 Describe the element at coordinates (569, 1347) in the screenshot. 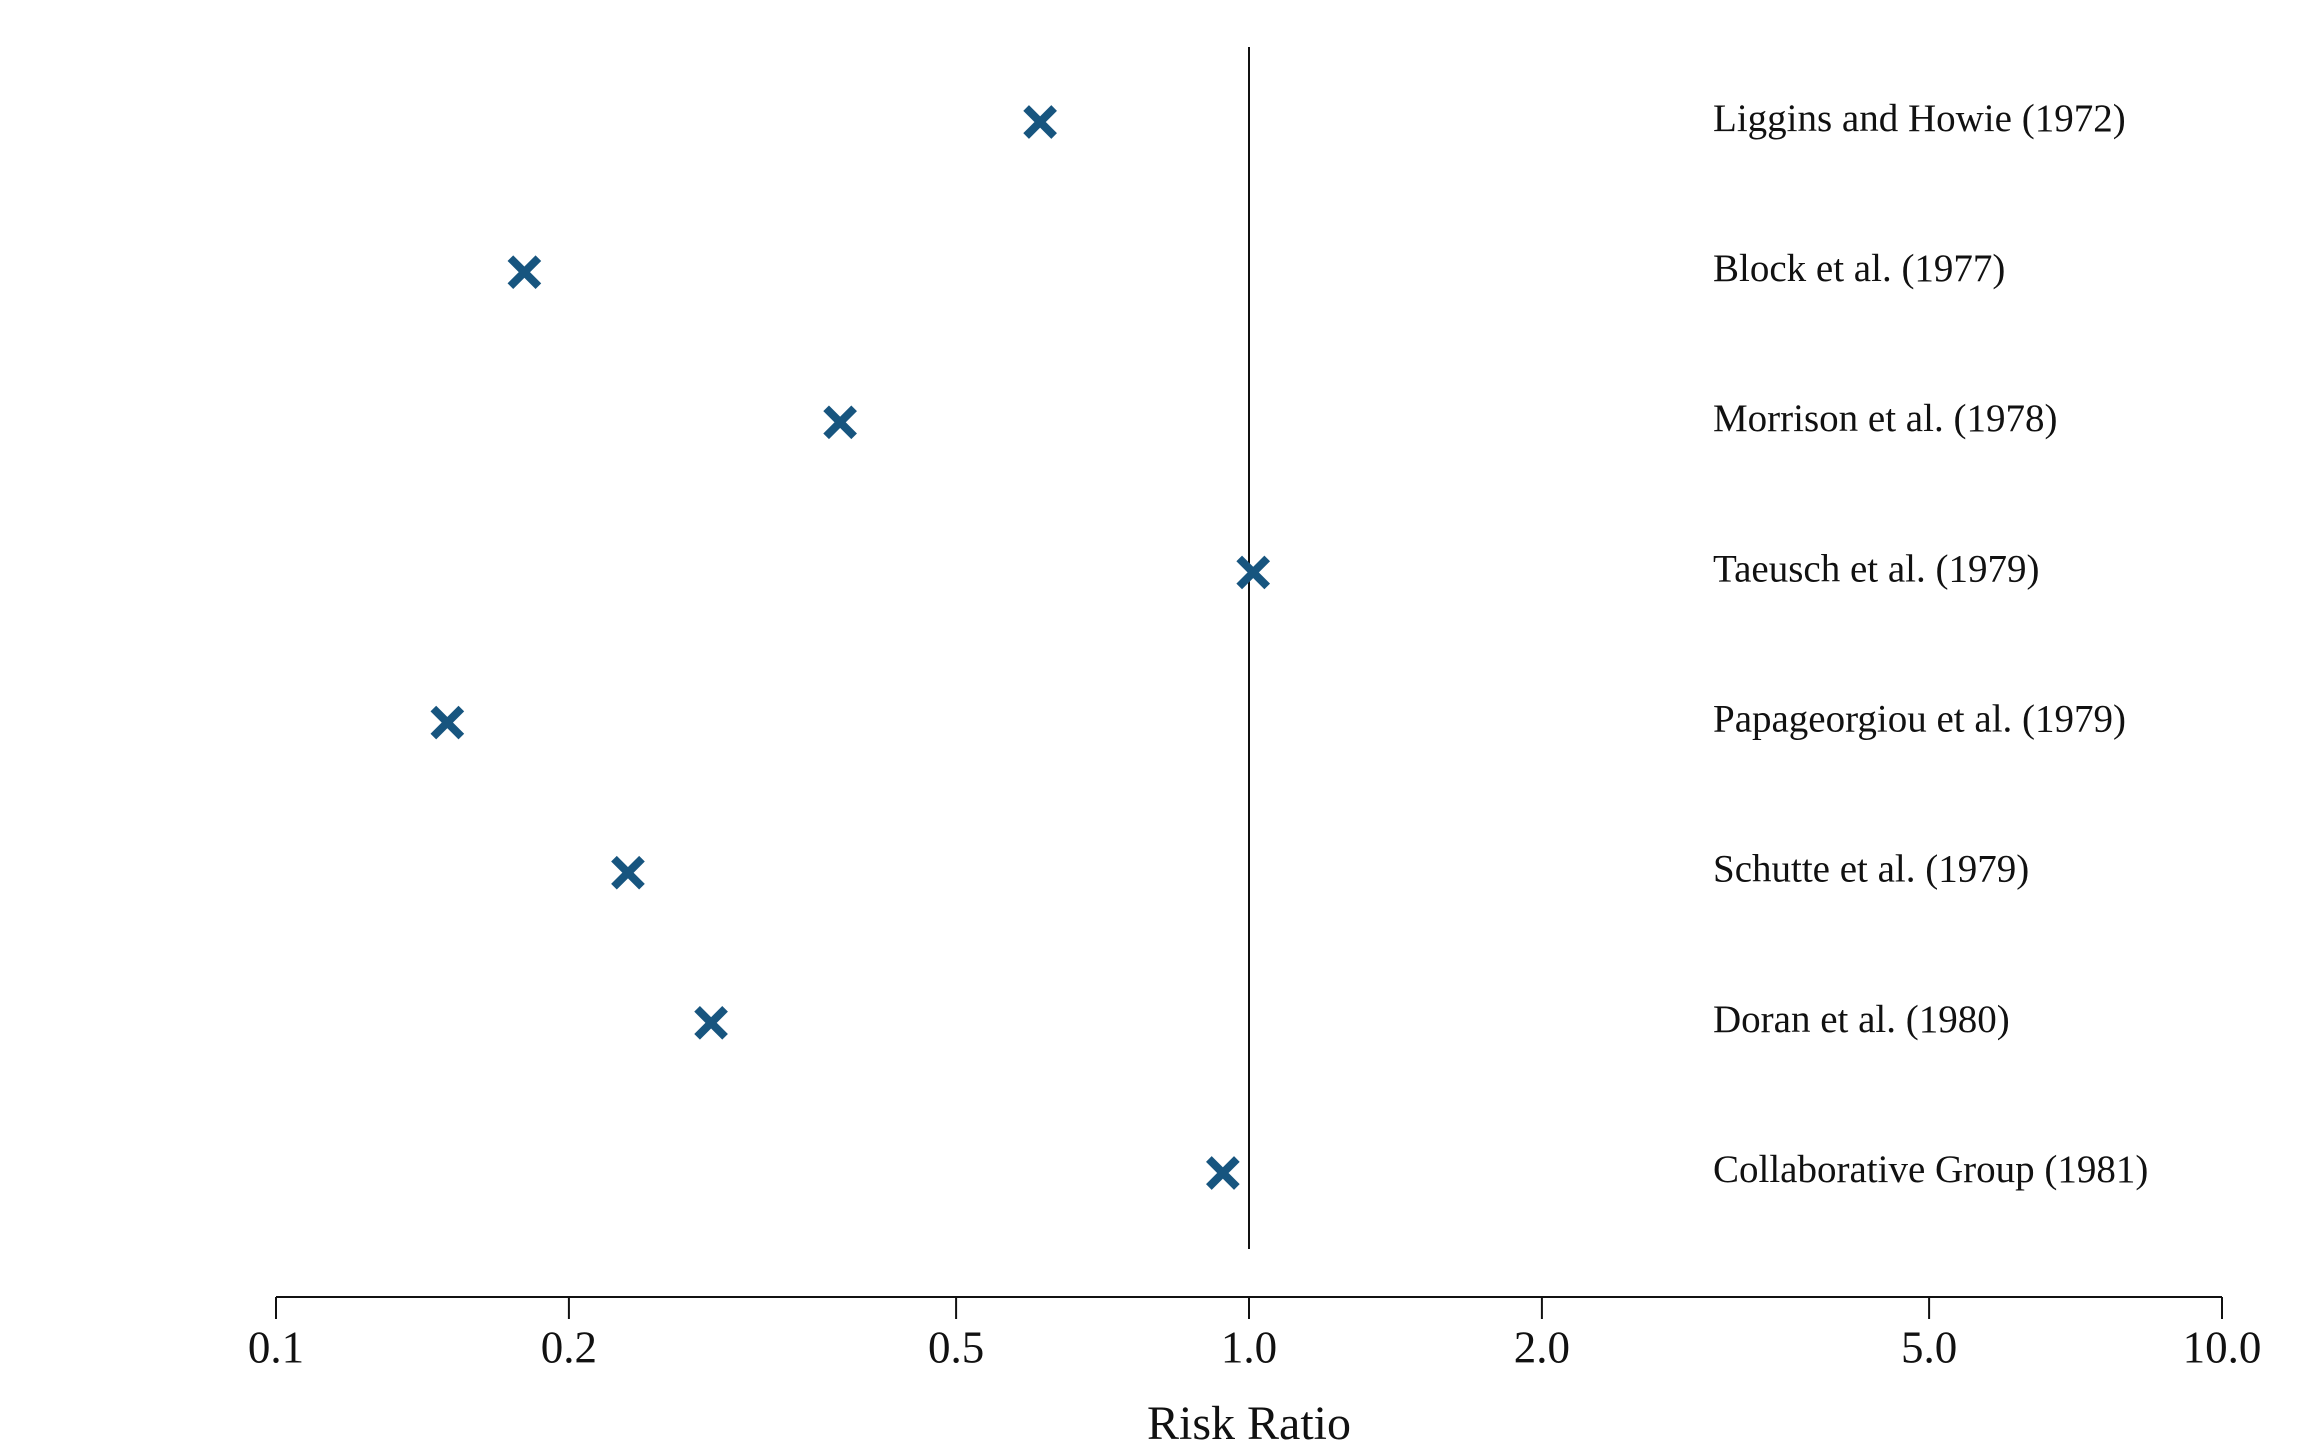

I see `x-tick-label: 0.2` at that location.